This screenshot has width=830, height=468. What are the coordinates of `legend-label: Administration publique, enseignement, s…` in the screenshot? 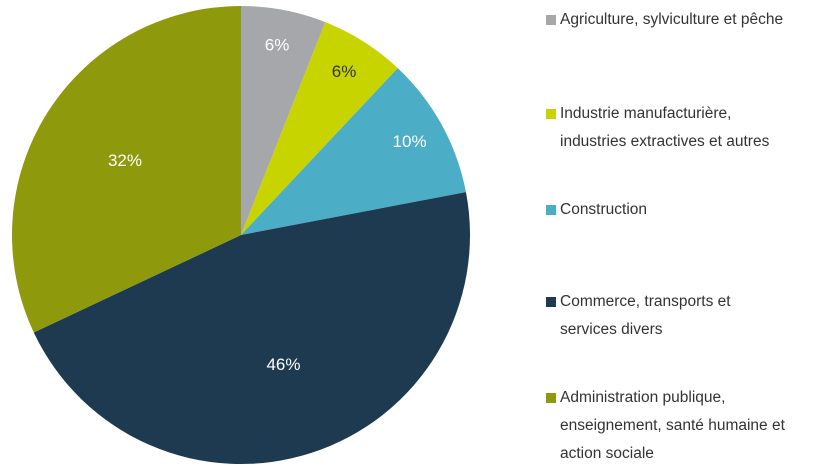 It's located at (672, 425).